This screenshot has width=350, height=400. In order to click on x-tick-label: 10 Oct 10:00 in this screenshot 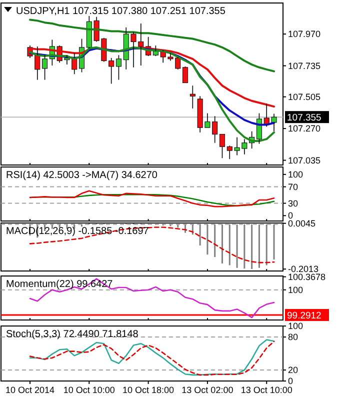, I will do `click(89, 390)`.